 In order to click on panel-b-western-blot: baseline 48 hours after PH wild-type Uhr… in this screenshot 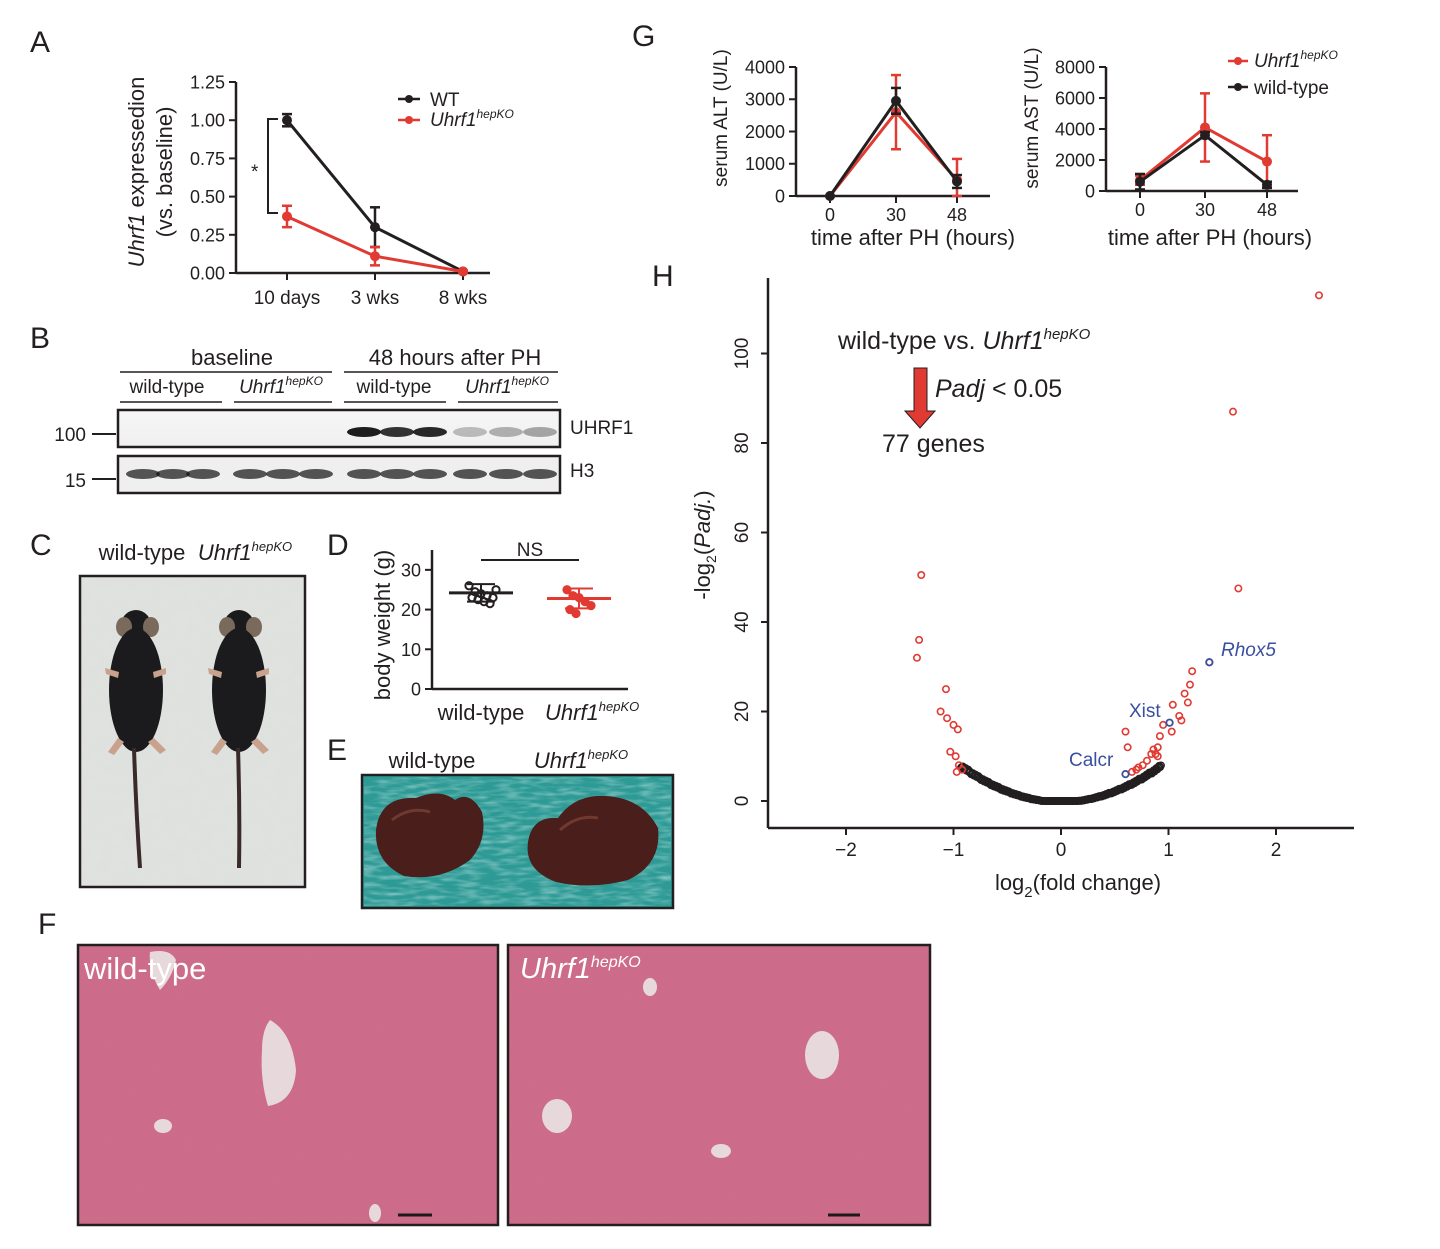, I will do `click(343, 420)`.